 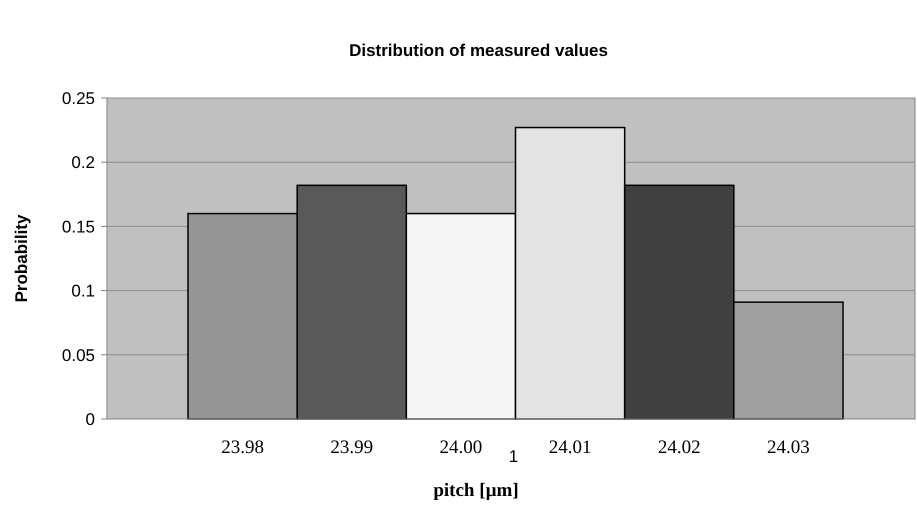 I want to click on x-tick-label: 24.03, so click(x=788, y=447).